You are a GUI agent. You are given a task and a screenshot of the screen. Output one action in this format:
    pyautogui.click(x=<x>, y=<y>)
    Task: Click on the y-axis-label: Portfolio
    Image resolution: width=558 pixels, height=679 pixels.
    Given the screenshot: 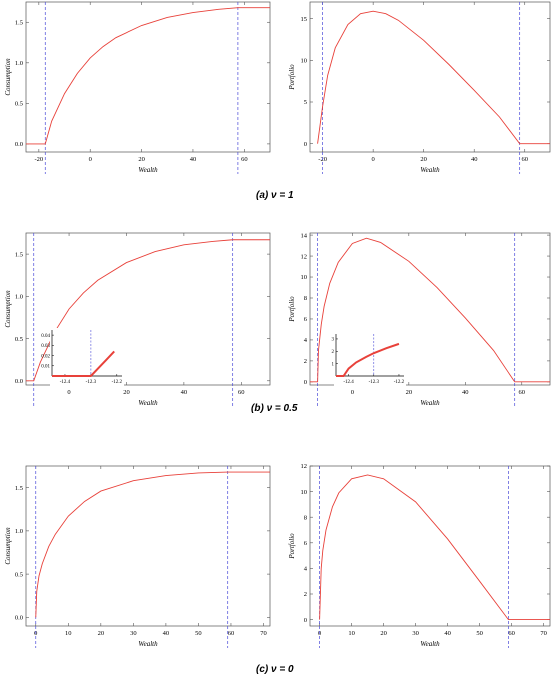 What is the action you would take?
    pyautogui.click(x=292, y=77)
    